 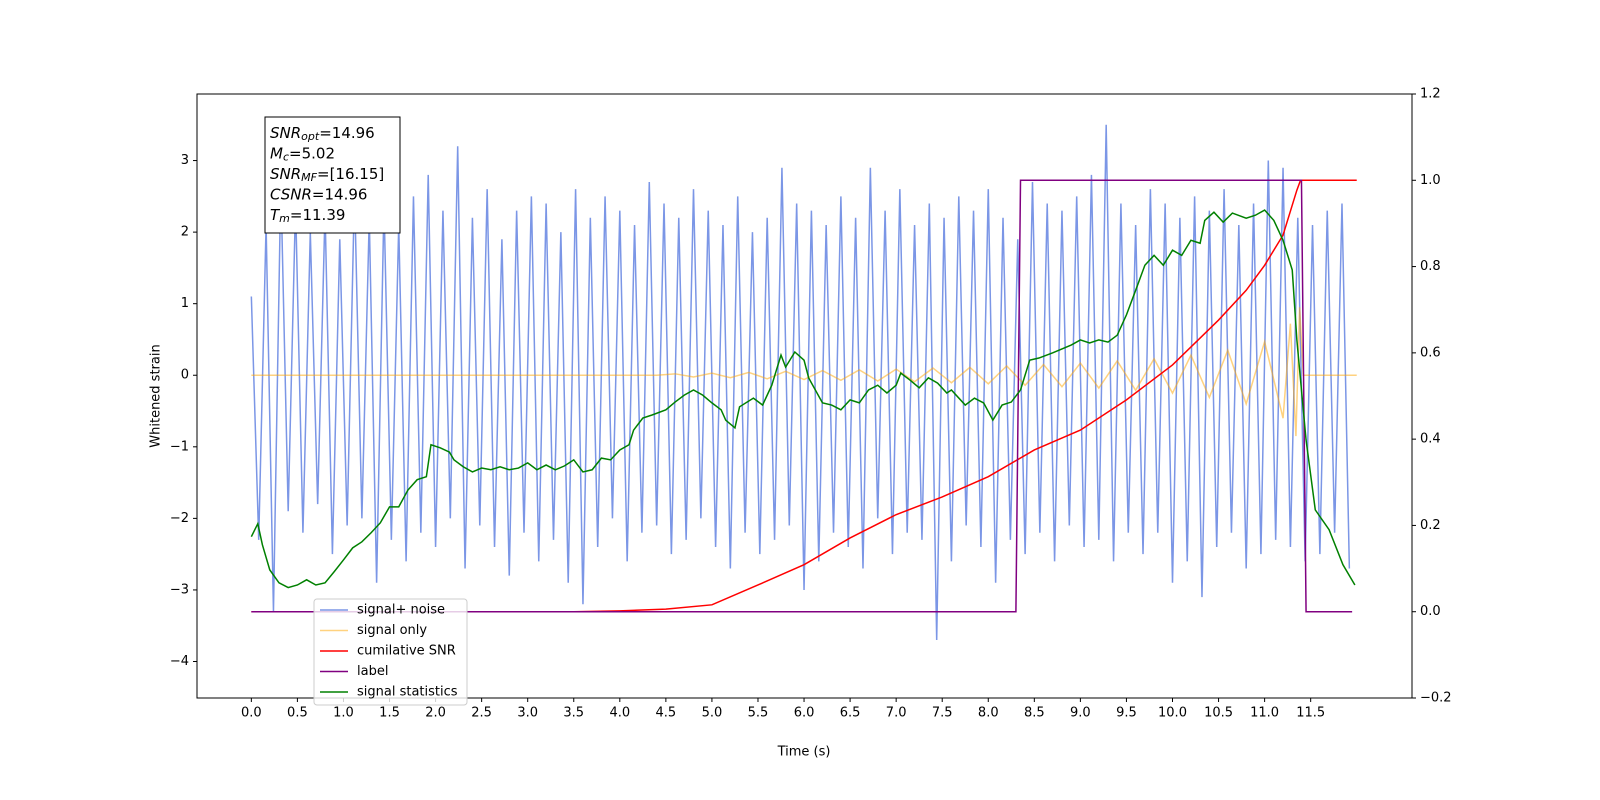 What do you see at coordinates (619, 713) in the screenshot?
I see `x-tick-label: 4.0` at bounding box center [619, 713].